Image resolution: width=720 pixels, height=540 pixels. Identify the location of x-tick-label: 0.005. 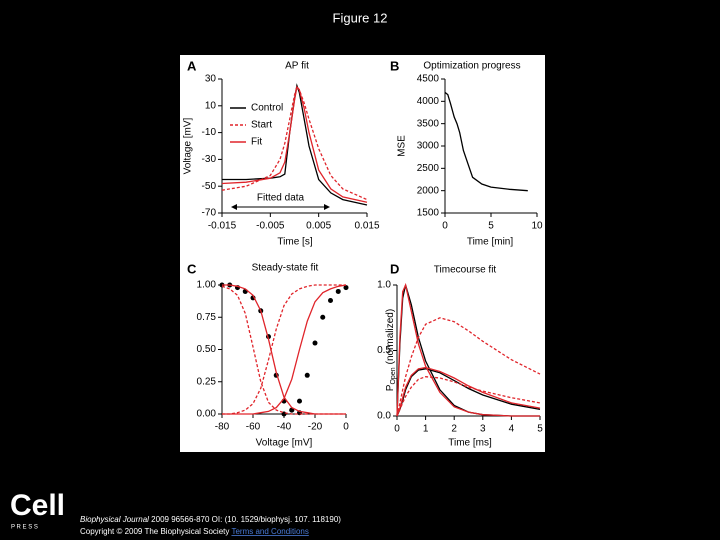
(318, 226).